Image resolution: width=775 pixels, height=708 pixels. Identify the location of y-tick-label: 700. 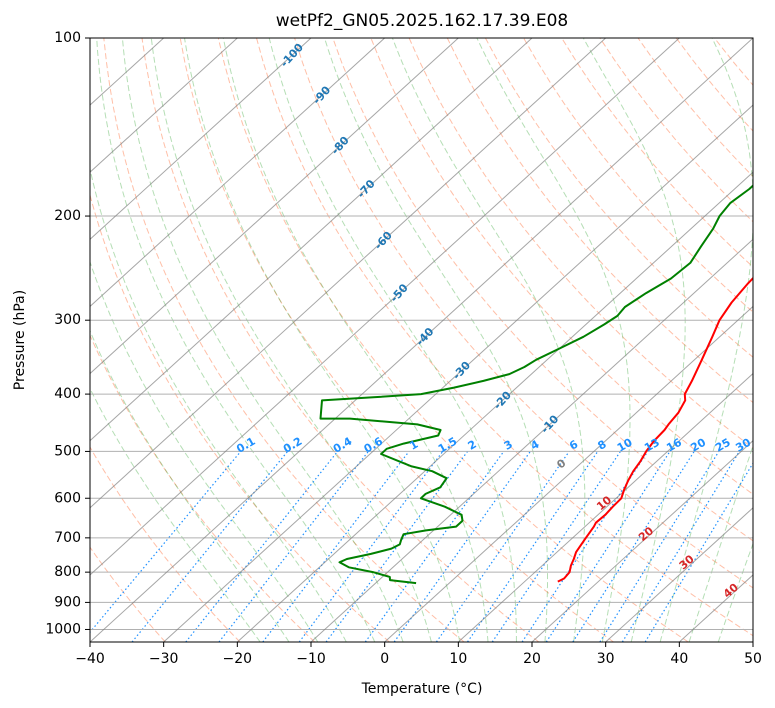
(67, 538).